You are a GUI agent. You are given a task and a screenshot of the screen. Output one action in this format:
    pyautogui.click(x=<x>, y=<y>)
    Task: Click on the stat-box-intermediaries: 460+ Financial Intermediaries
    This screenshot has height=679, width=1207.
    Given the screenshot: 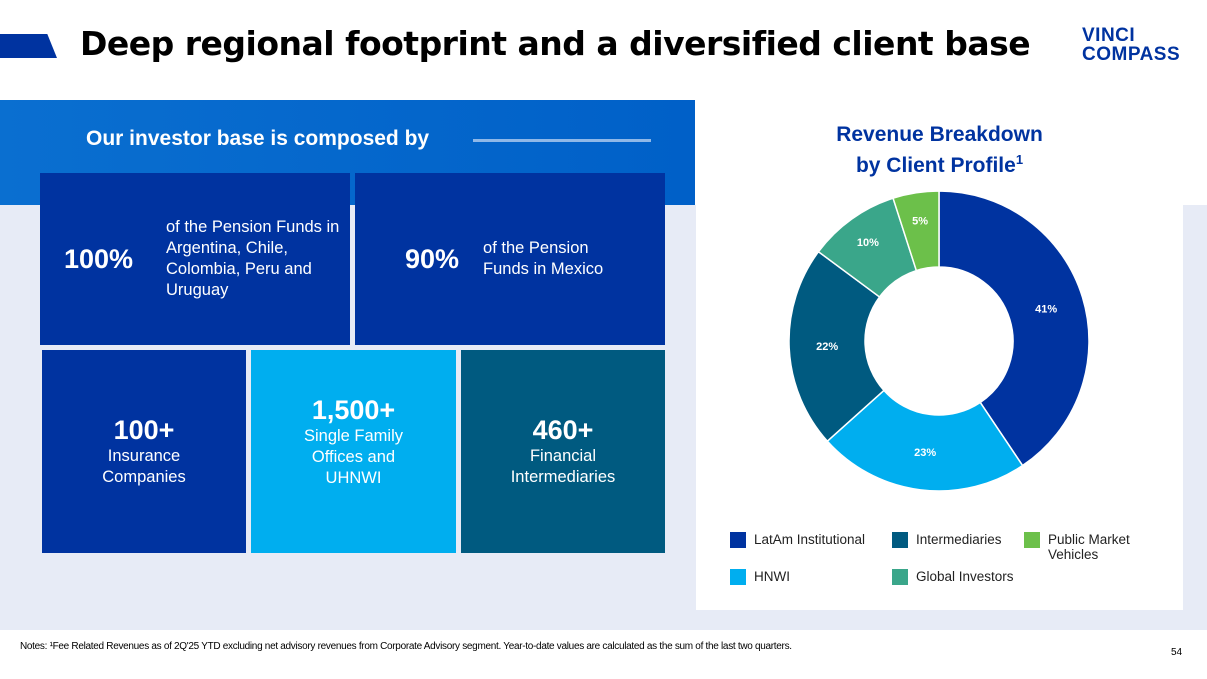 What is the action you would take?
    pyautogui.click(x=563, y=451)
    